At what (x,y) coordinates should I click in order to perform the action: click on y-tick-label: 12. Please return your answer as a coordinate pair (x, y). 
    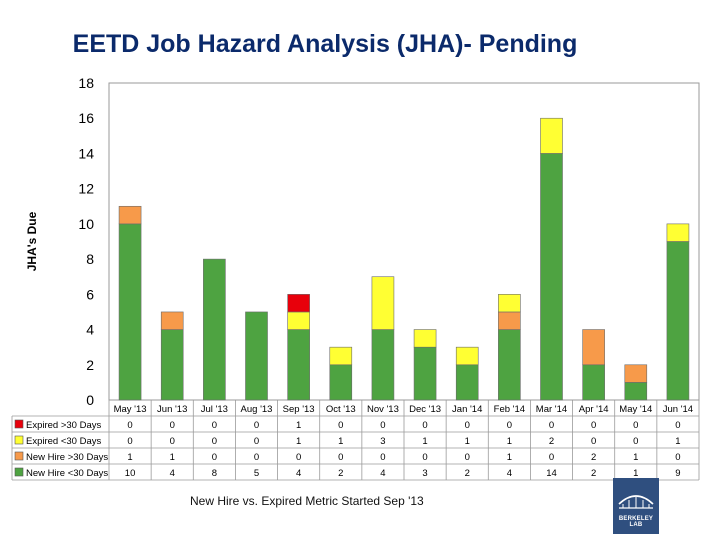
    Looking at the image, I should click on (86, 189).